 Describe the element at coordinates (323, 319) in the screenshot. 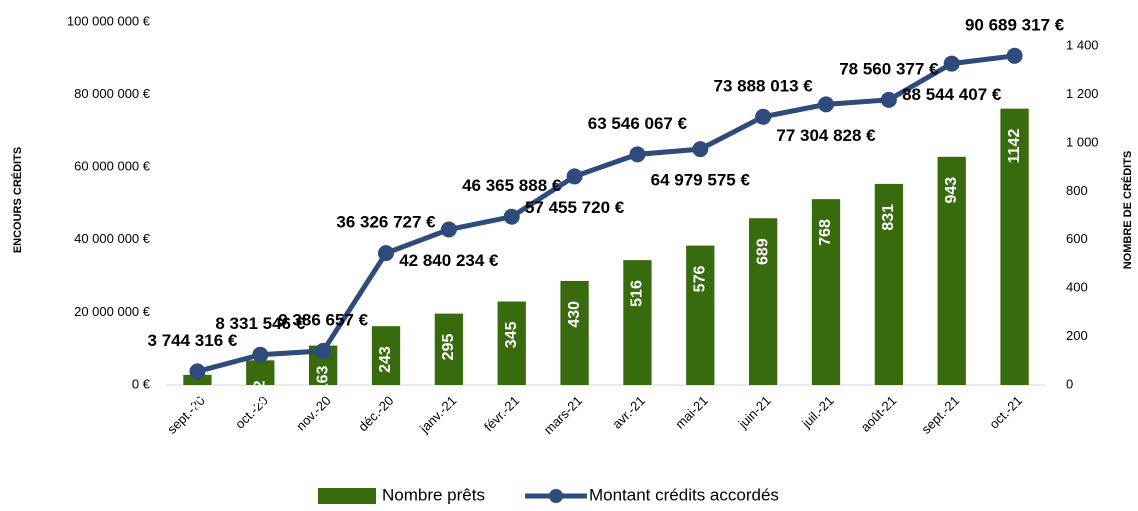

I see `line-value-label: 9 386 657 €` at that location.